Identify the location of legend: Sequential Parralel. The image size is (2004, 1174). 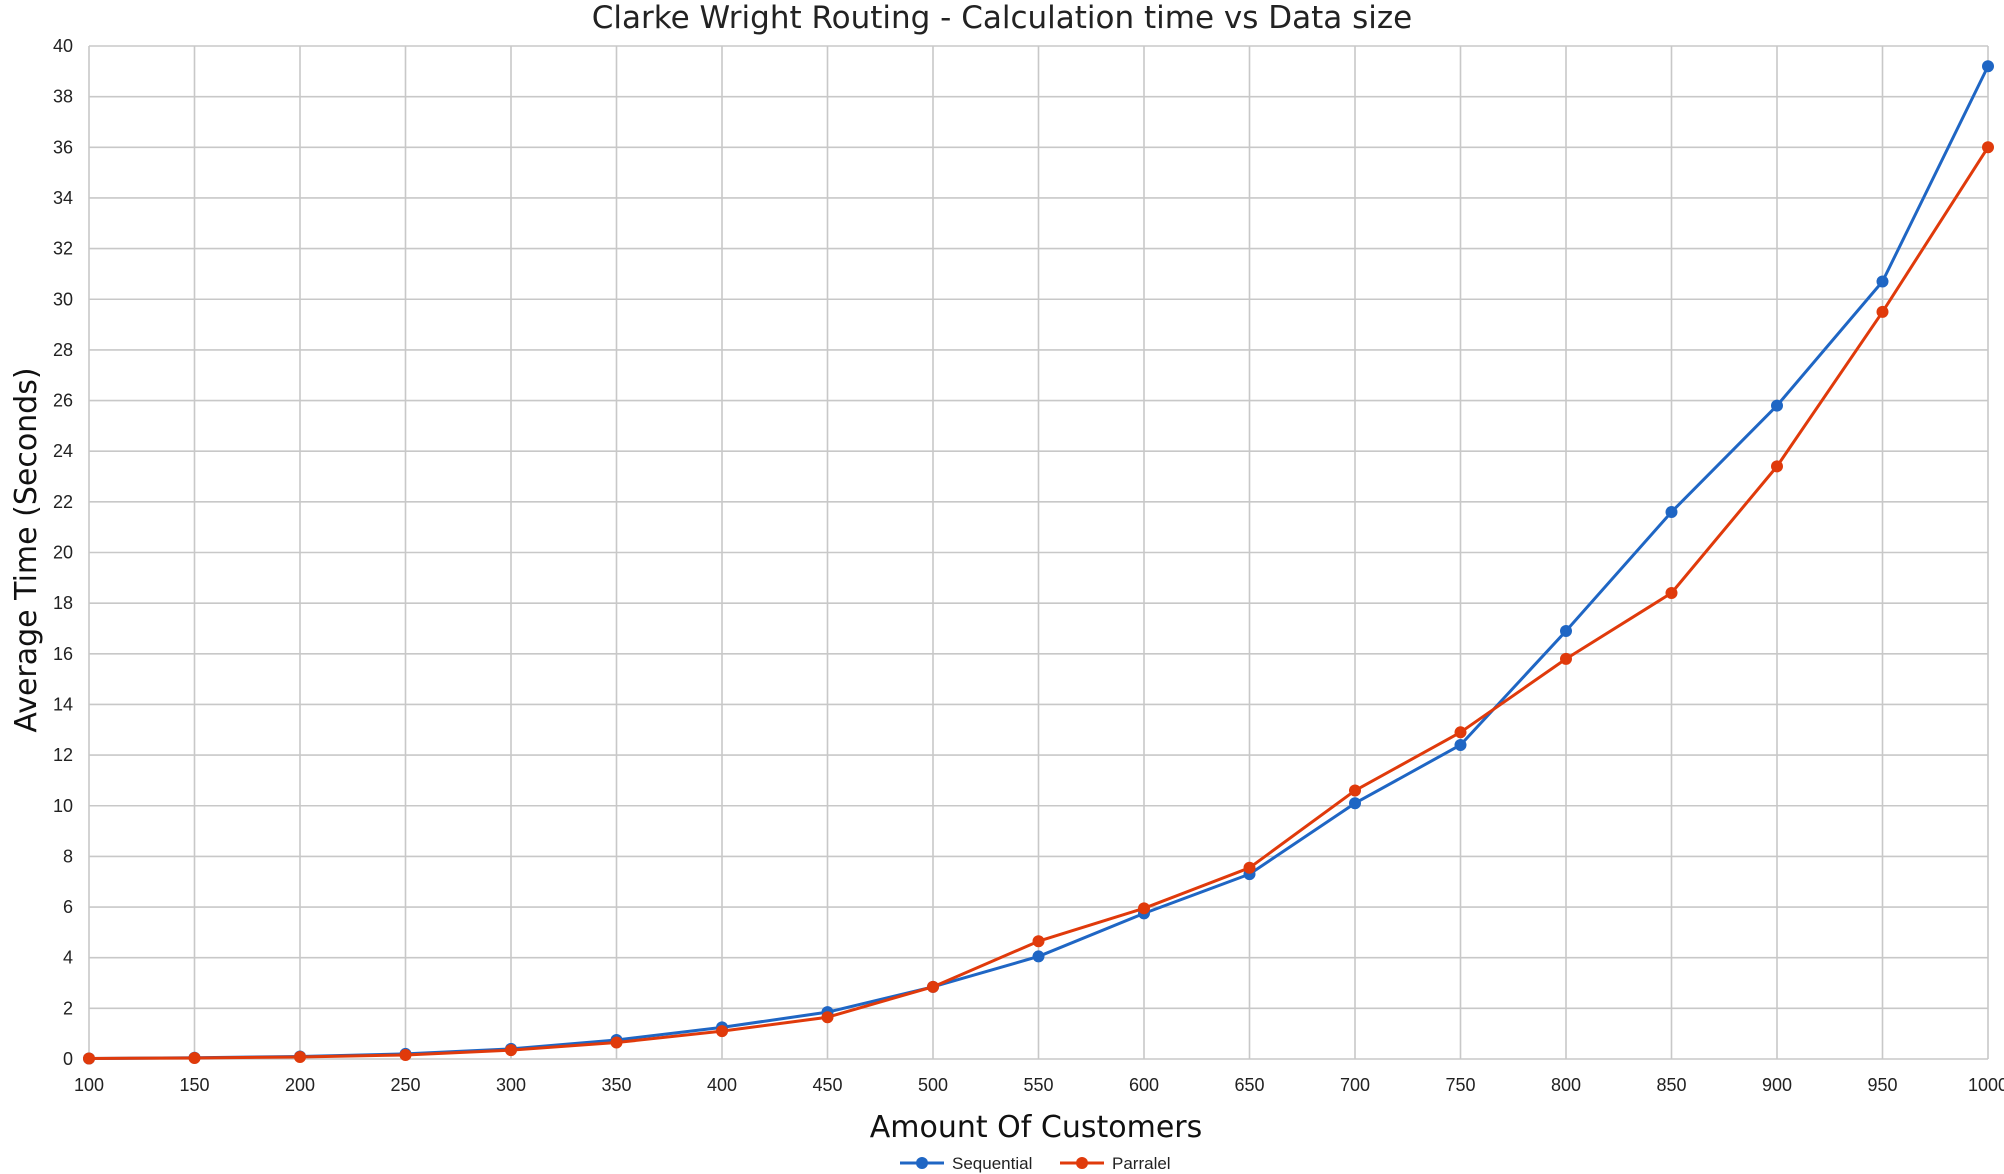
(1035, 1163).